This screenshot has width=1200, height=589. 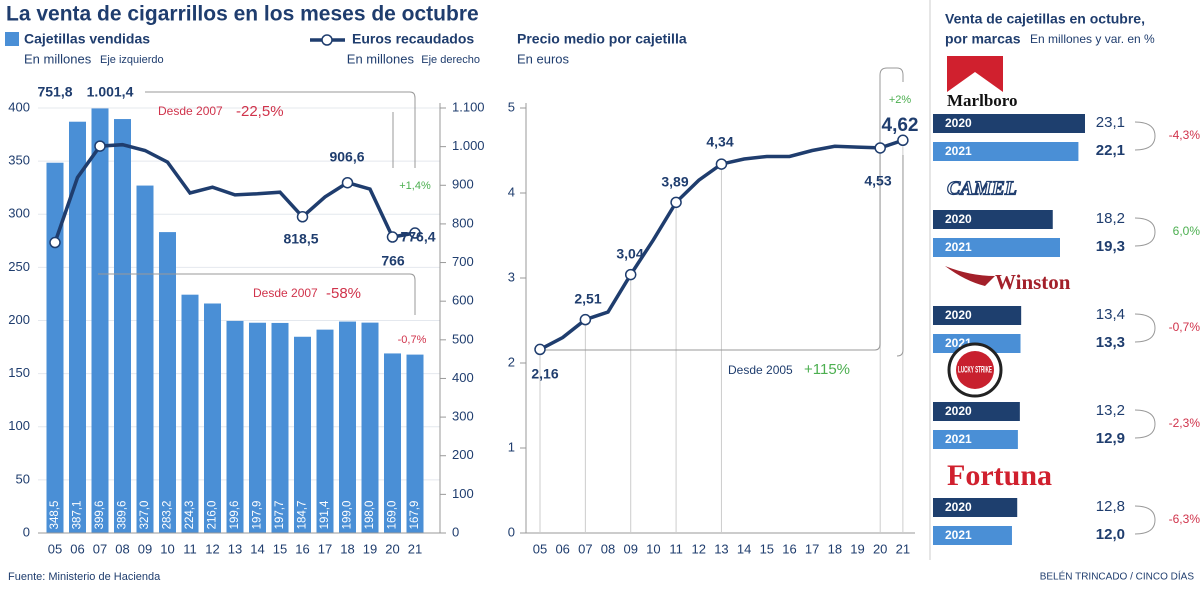 What do you see at coordinates (511, 446) in the screenshot?
I see `y-tick-label: 1` at bounding box center [511, 446].